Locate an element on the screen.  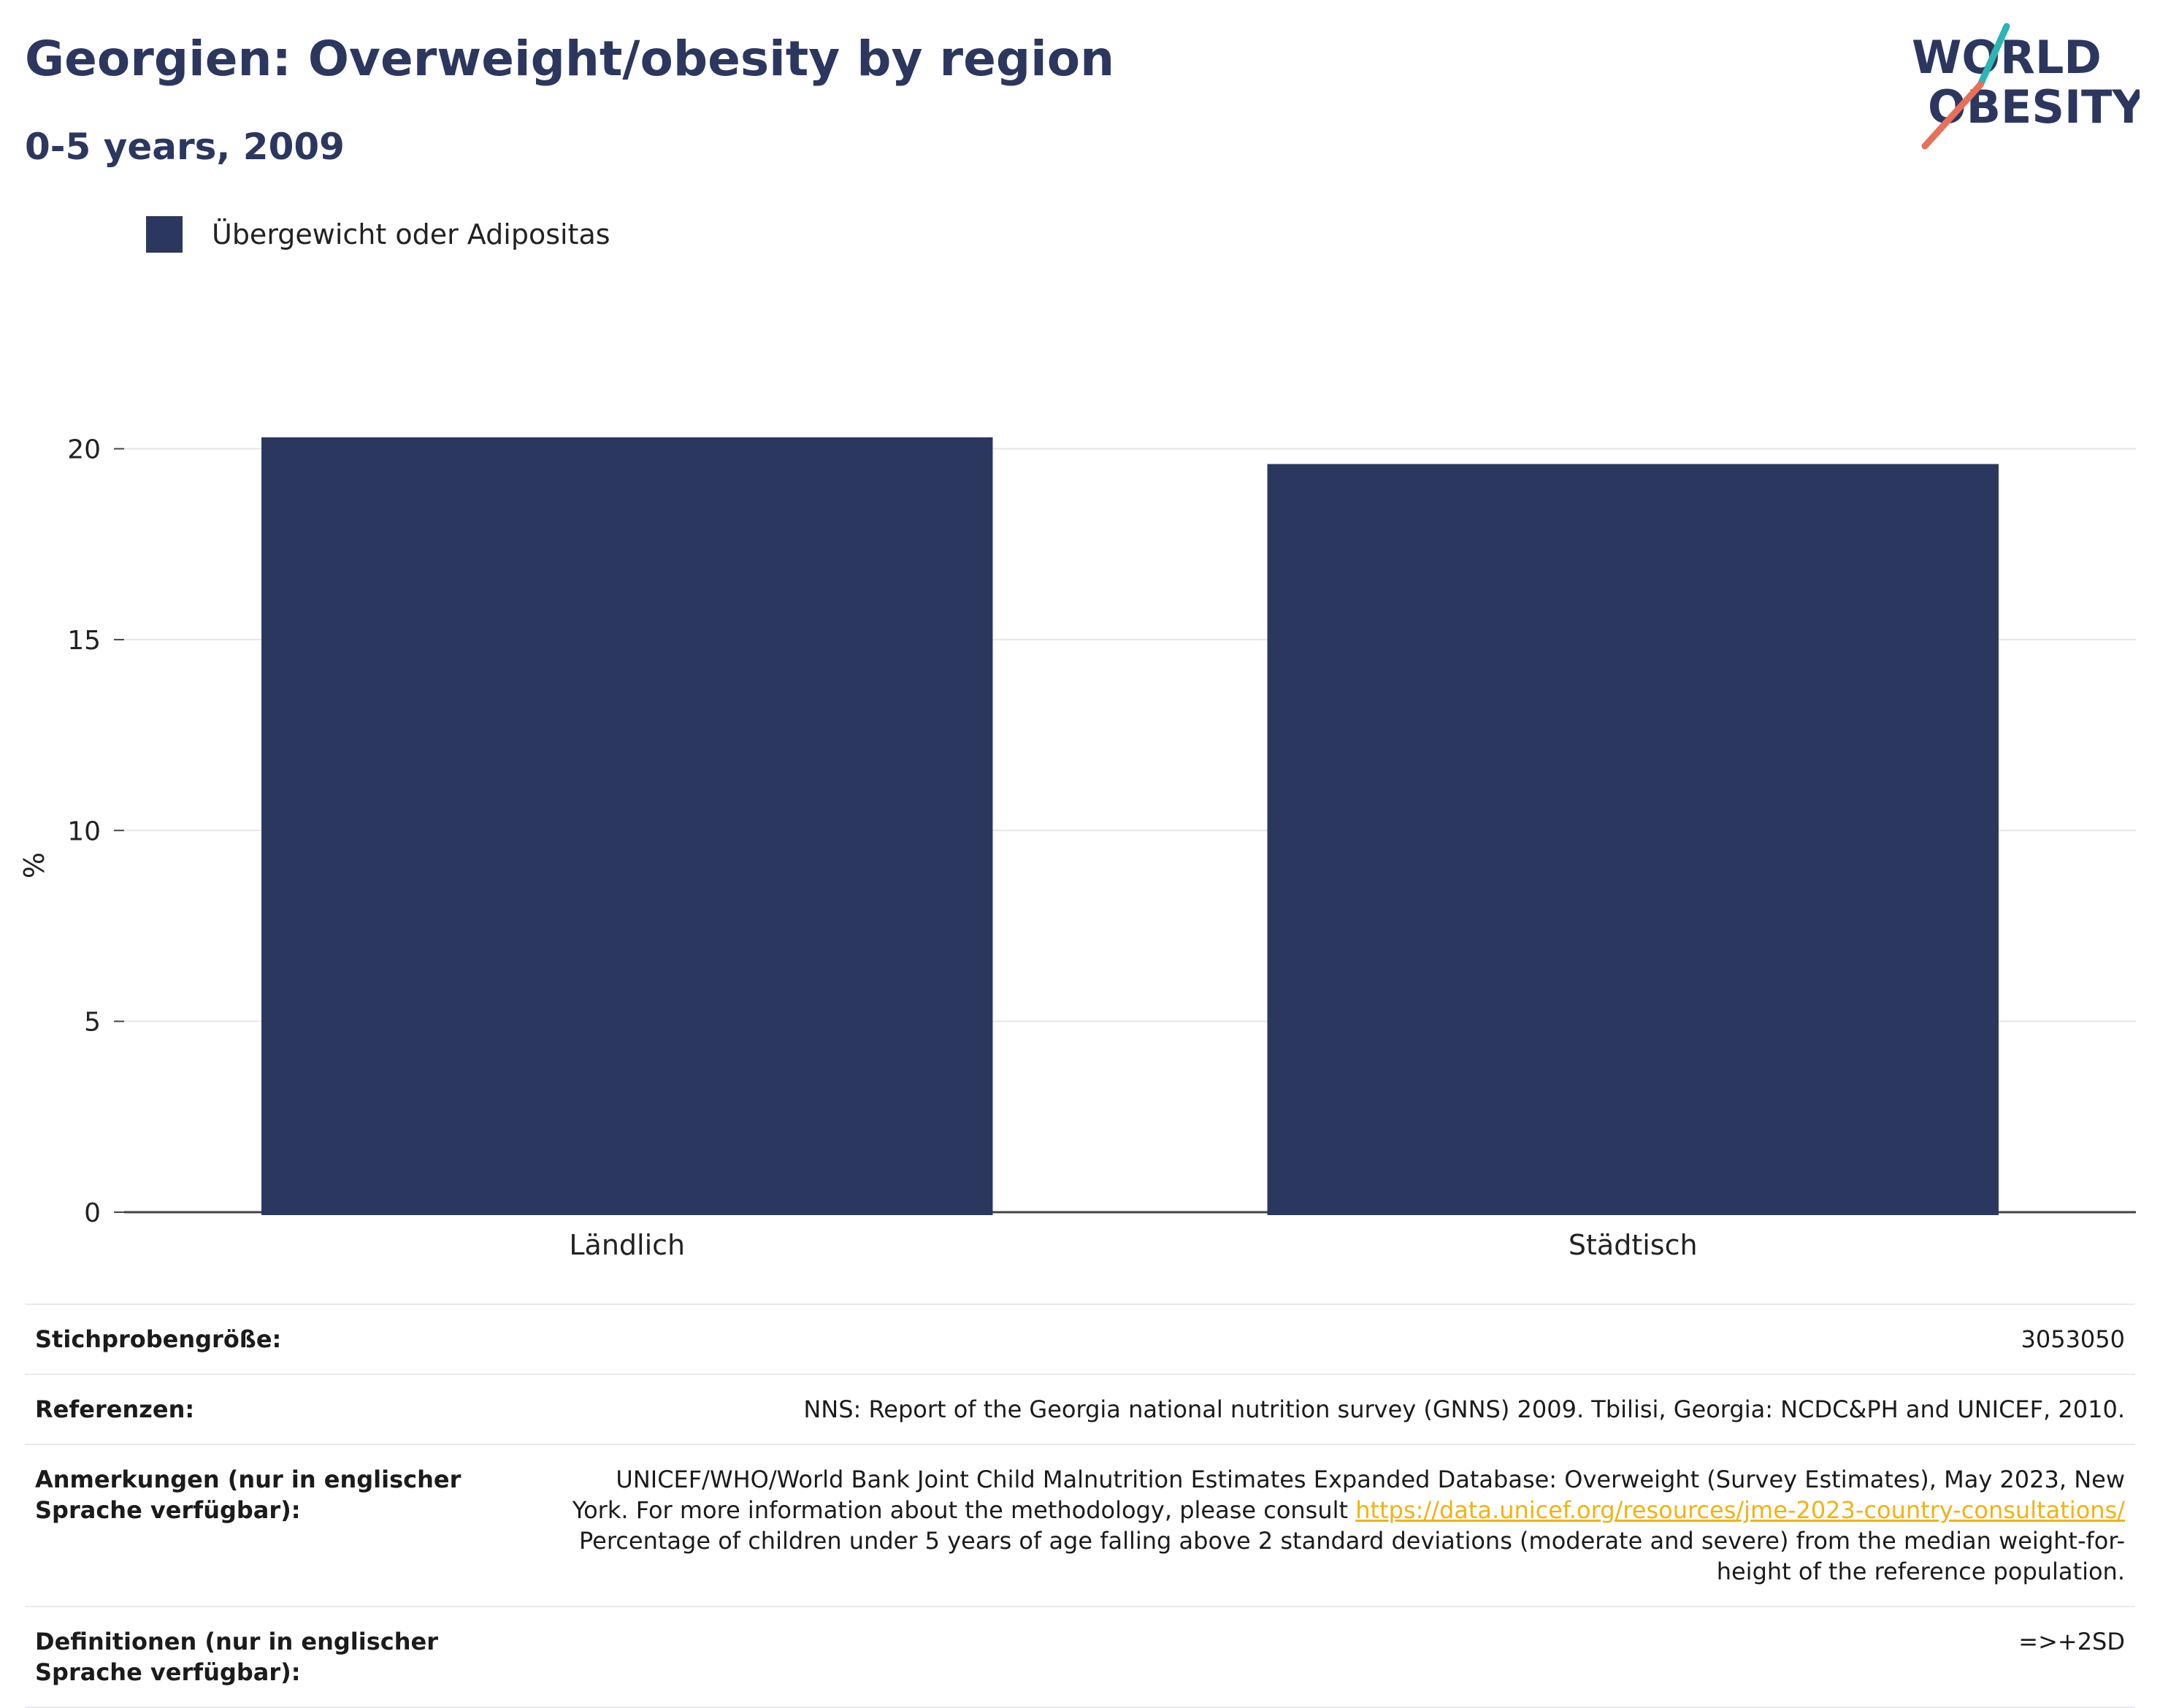
definitions-value: =>+2SD is located at coordinates (1342, 1657).